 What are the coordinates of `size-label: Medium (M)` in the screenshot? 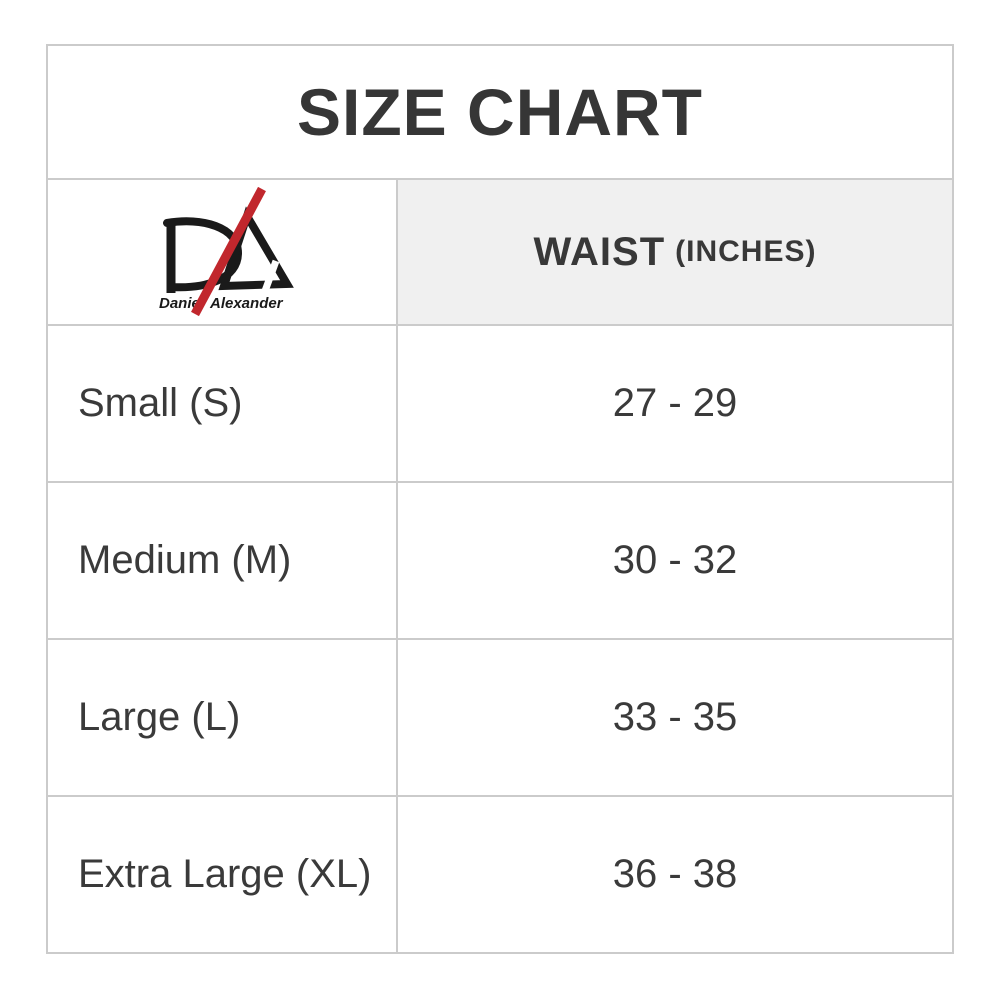 It's located at (223, 560).